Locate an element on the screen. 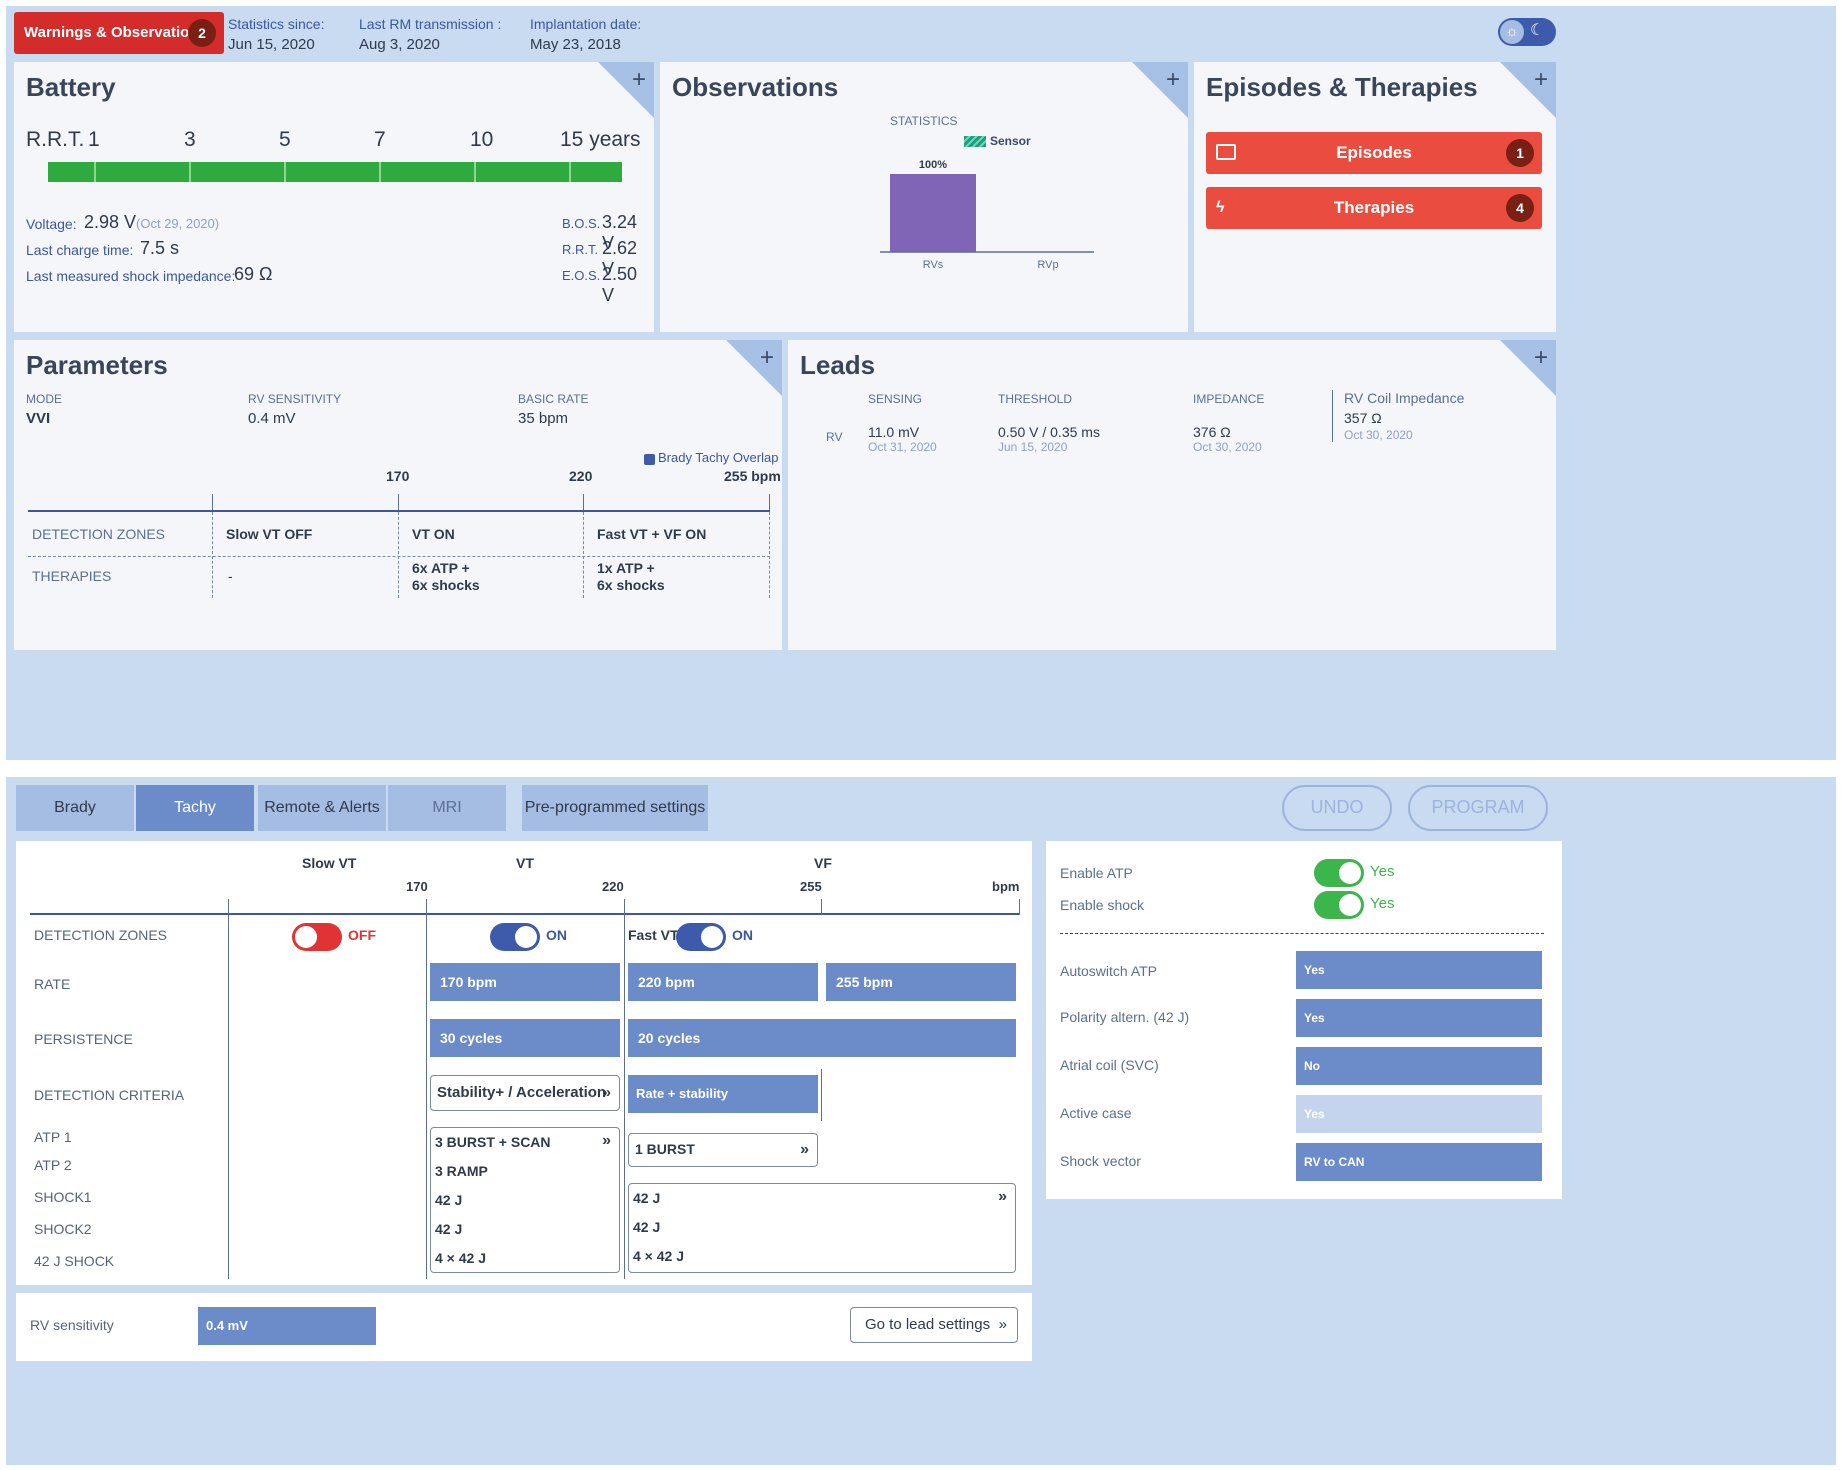  fast-vt-toggle is located at coordinates (701, 937).